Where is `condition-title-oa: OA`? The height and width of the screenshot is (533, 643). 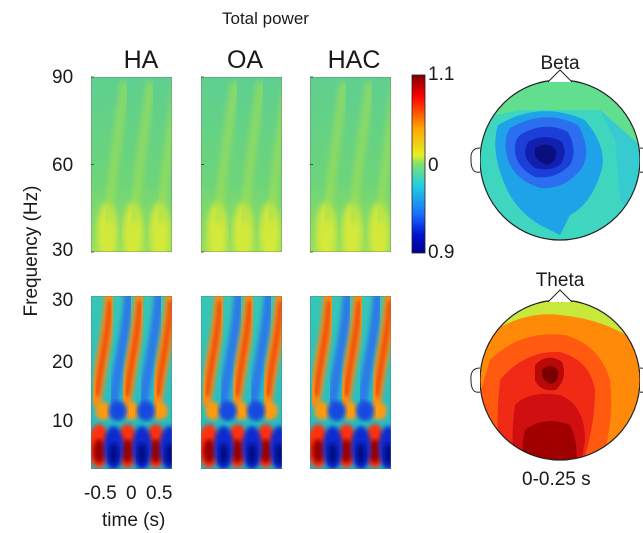 condition-title-oa: OA is located at coordinates (245, 60).